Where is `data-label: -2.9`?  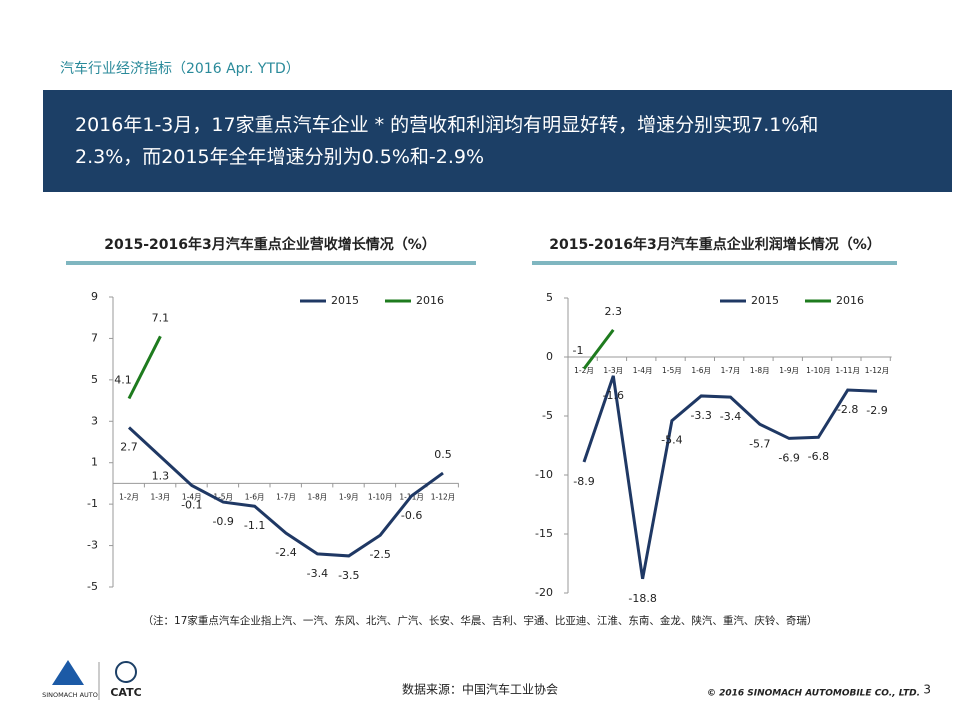
data-label: -2.9 is located at coordinates (876, 410).